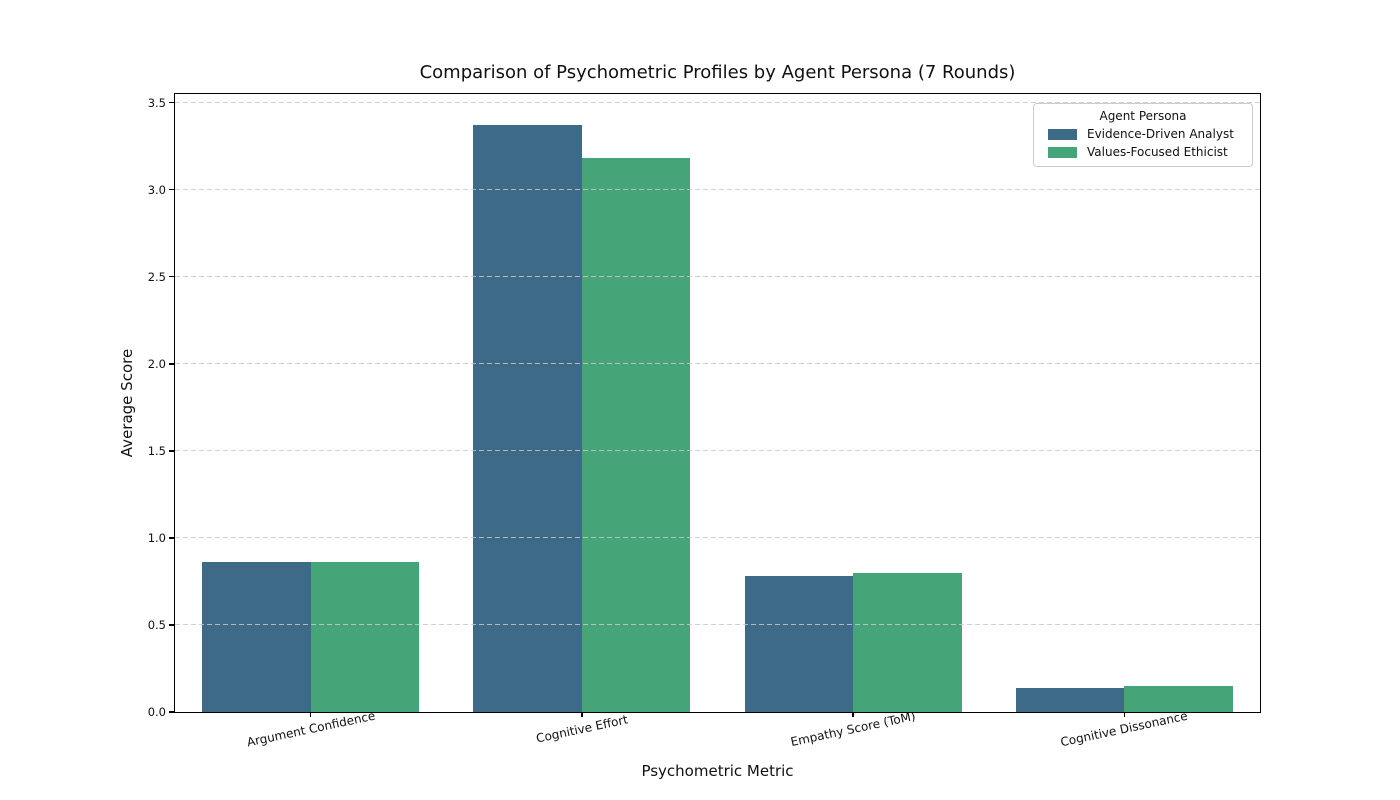  What do you see at coordinates (717, 451) in the screenshot?
I see `gridline-y-1.5` at bounding box center [717, 451].